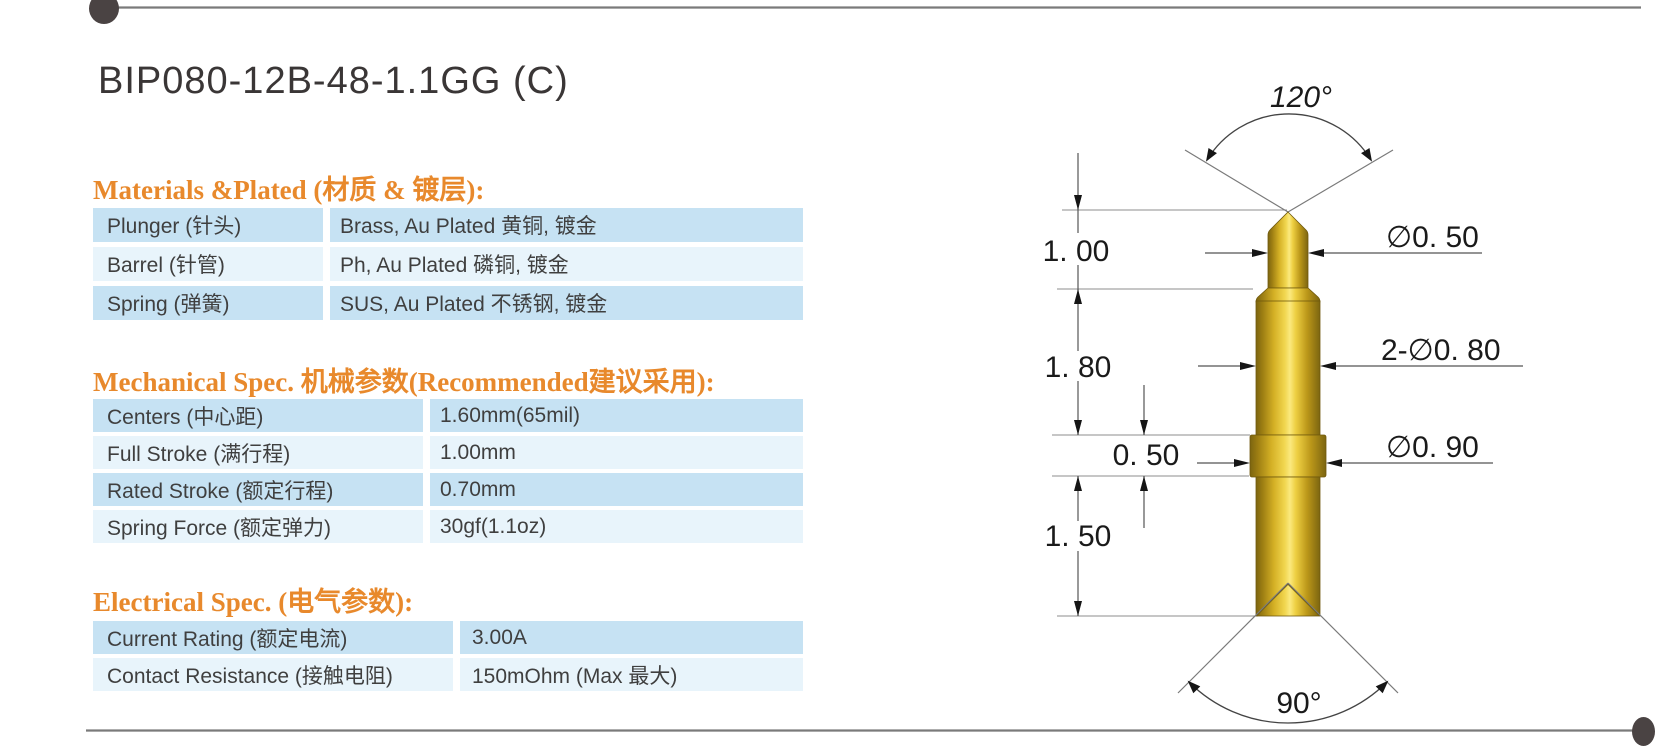  What do you see at coordinates (566, 264) in the screenshot?
I see `spec-value: Ph, Au Plated 磷铜, 镀金` at bounding box center [566, 264].